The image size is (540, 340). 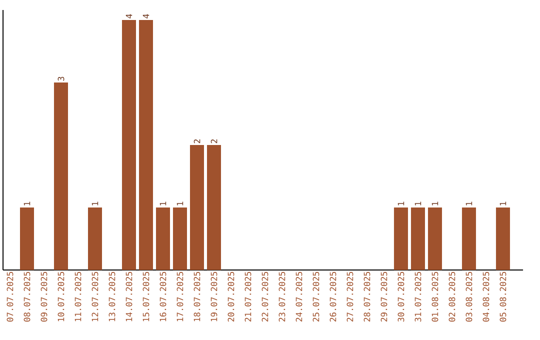 I want to click on x-tick-label: 03.08.2025, so click(x=469, y=297).